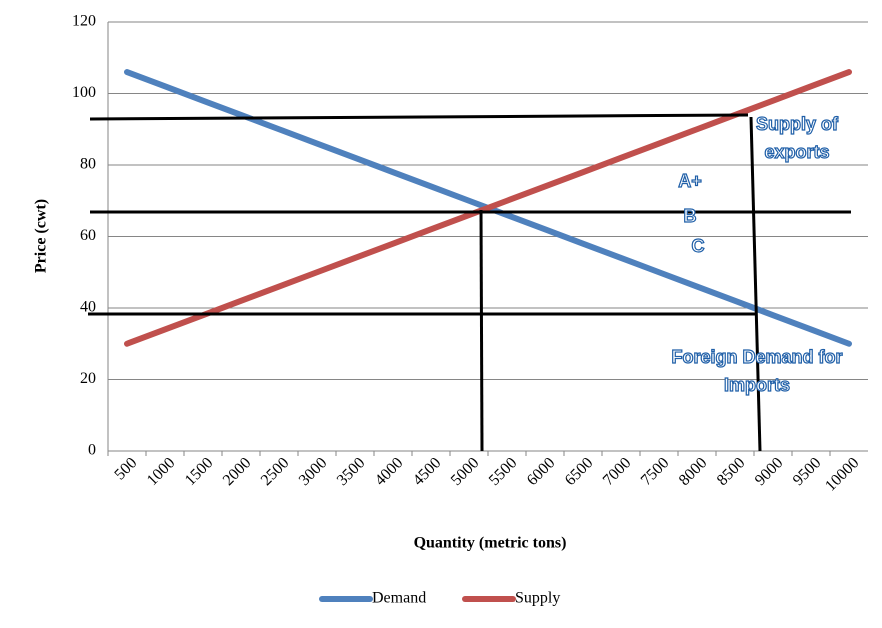 Image resolution: width=882 pixels, height=628 pixels. Describe the element at coordinates (41, 236) in the screenshot. I see `y-axis-label: Price (cwt)` at that location.